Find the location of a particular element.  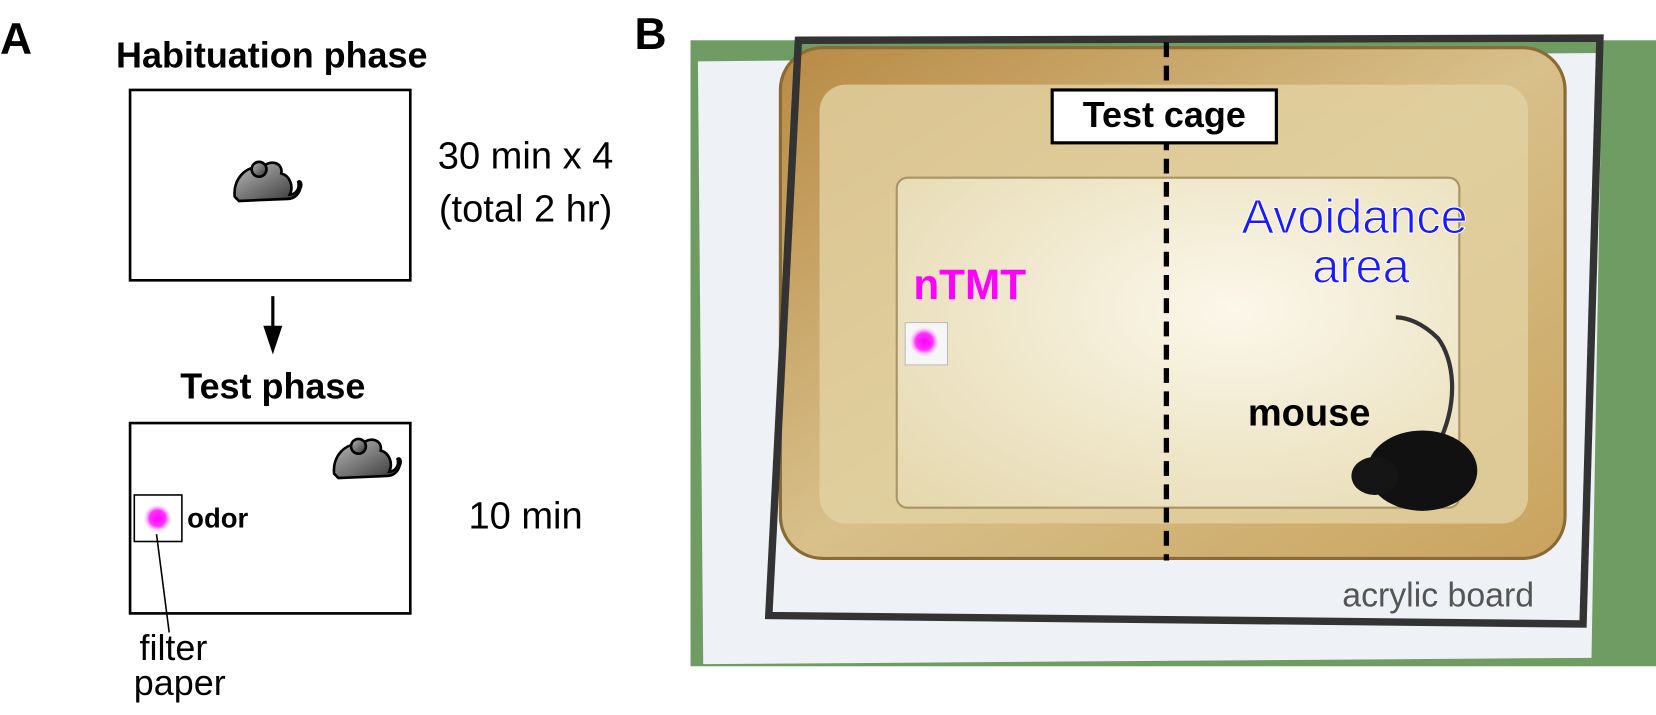

phase-title: Habituation phase is located at coordinates (271, 55).